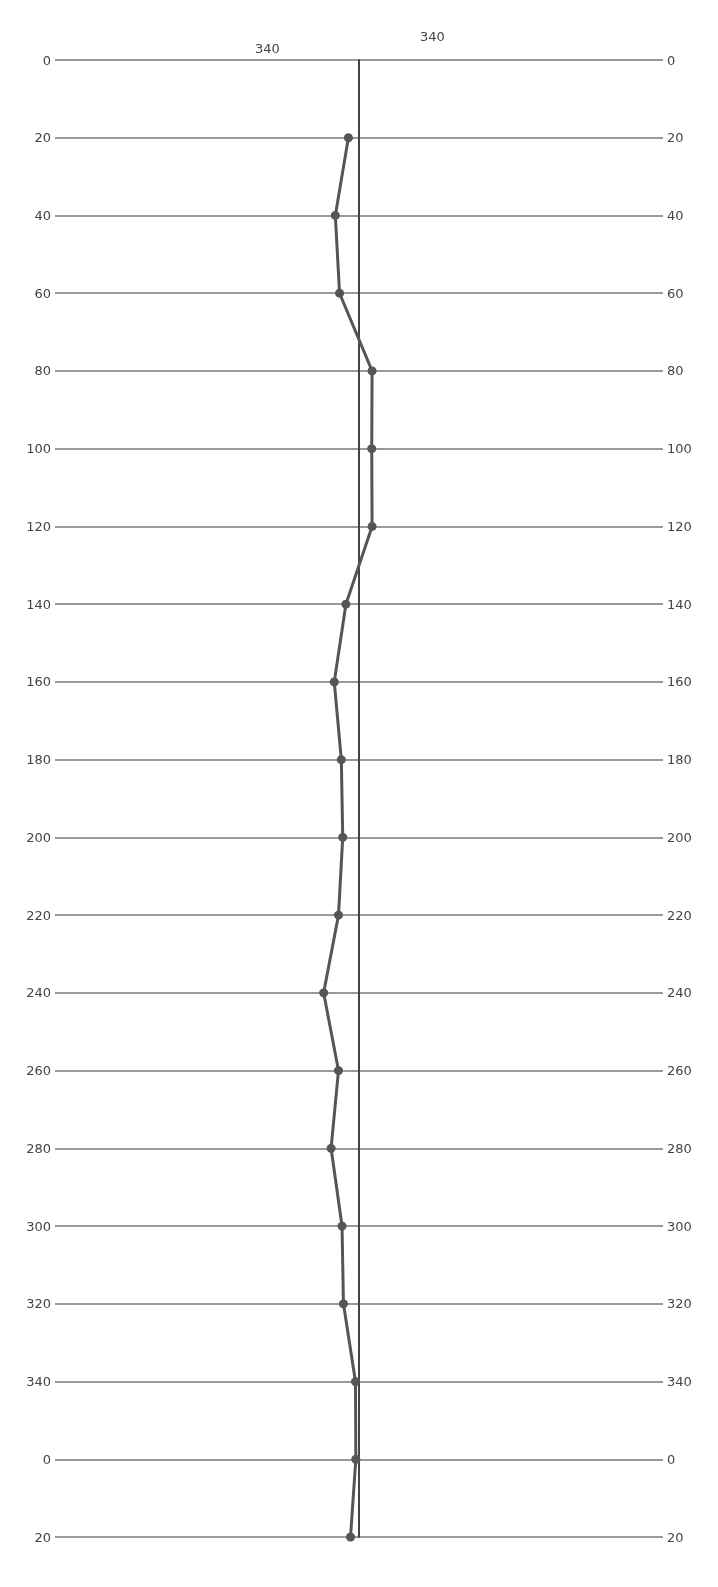 The height and width of the screenshot is (1587, 718). I want to click on y-tick-label: 180, so click(38, 760).